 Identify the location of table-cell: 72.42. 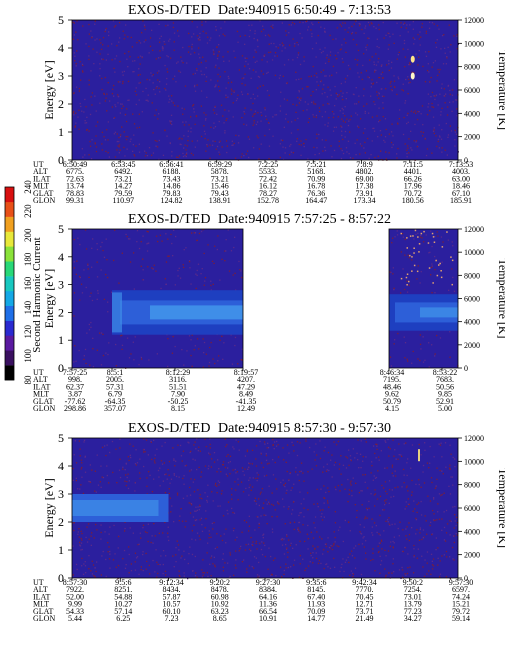
(268, 178).